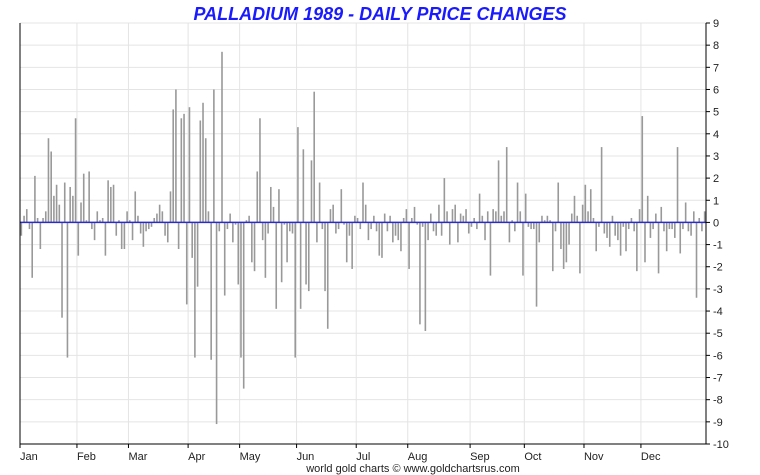  What do you see at coordinates (716, 201) in the screenshot?
I see `y-tick-label: 1` at bounding box center [716, 201].